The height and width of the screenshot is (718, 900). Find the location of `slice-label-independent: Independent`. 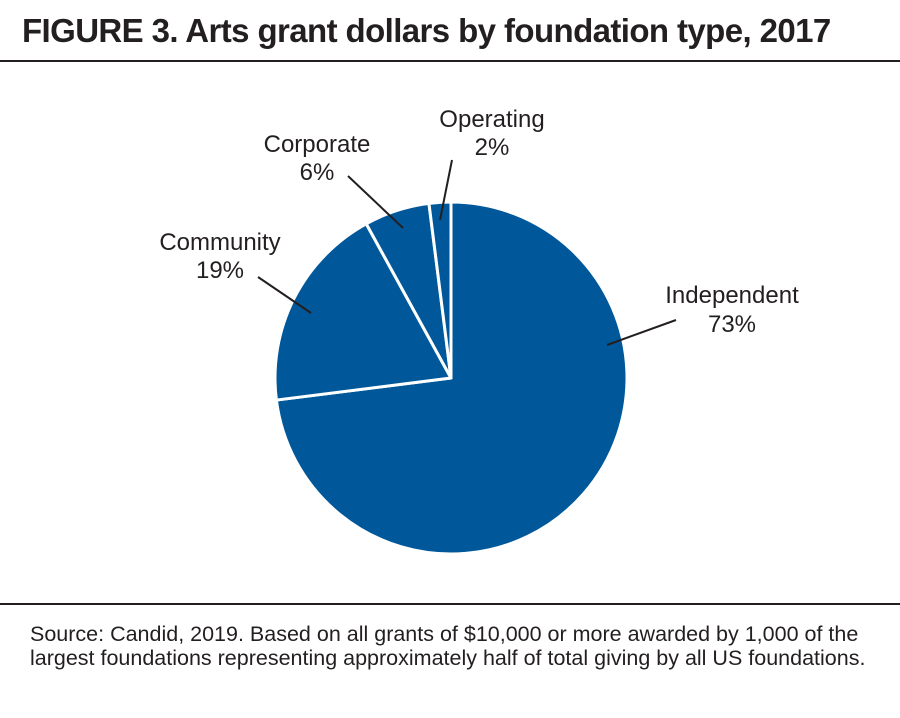

slice-label-independent: Independent is located at coordinates (732, 295).